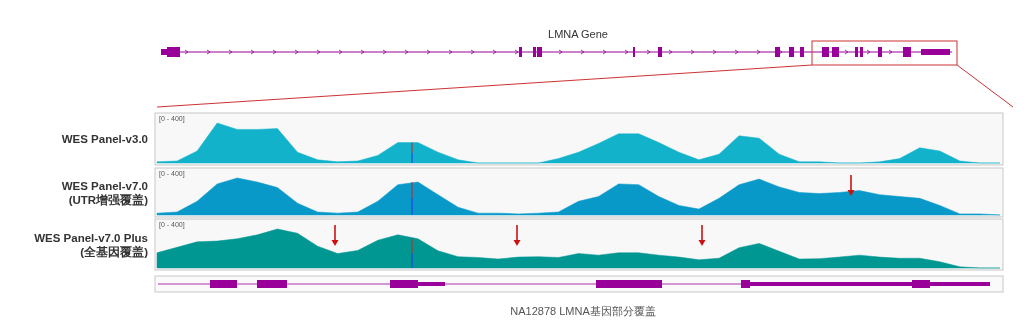 The width and height of the screenshot is (1024, 325). Describe the element at coordinates (583, 311) in the screenshot. I see `text: NA12878 LMNA基因部分覆盖` at that location.